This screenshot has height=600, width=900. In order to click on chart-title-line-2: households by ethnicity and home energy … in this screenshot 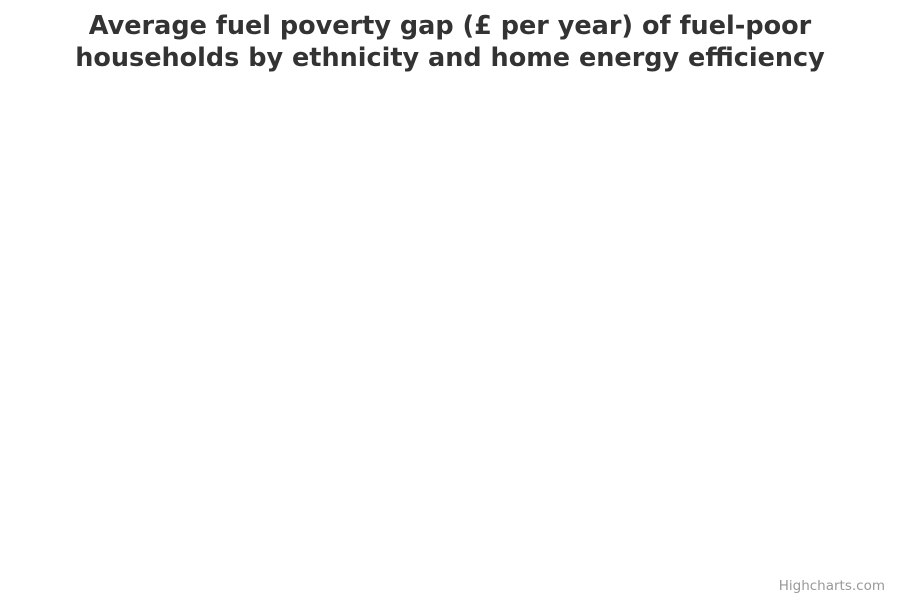, I will do `click(450, 58)`.